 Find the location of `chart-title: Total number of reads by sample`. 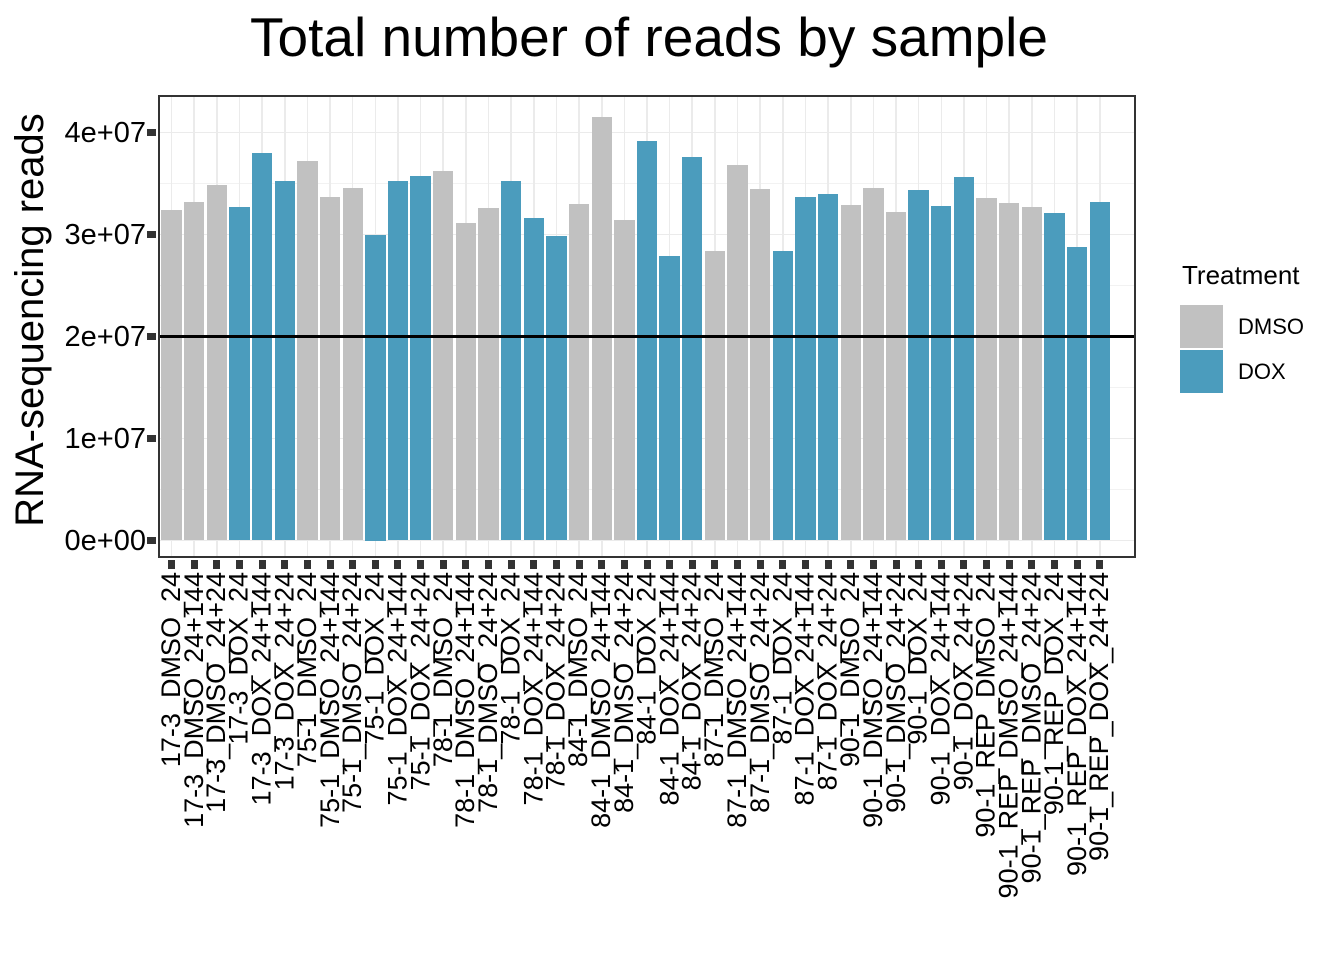

chart-title: Total number of reads by sample is located at coordinates (649, 37).